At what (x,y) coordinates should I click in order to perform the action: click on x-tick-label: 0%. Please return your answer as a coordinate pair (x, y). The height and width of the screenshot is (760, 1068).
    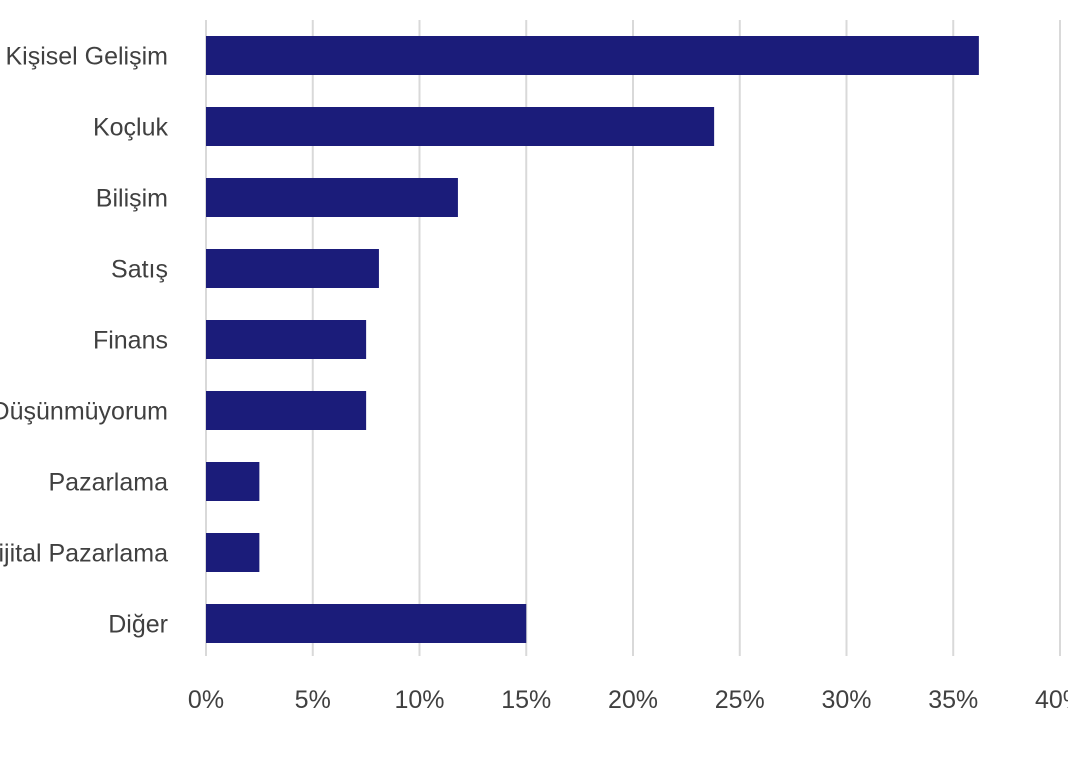
    Looking at the image, I should click on (206, 700).